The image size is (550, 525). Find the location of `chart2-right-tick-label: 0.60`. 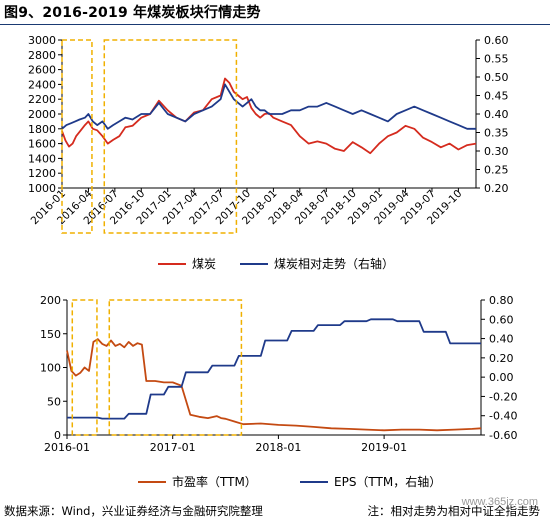

chart2-right-tick-label: 0.60 is located at coordinates (501, 319).